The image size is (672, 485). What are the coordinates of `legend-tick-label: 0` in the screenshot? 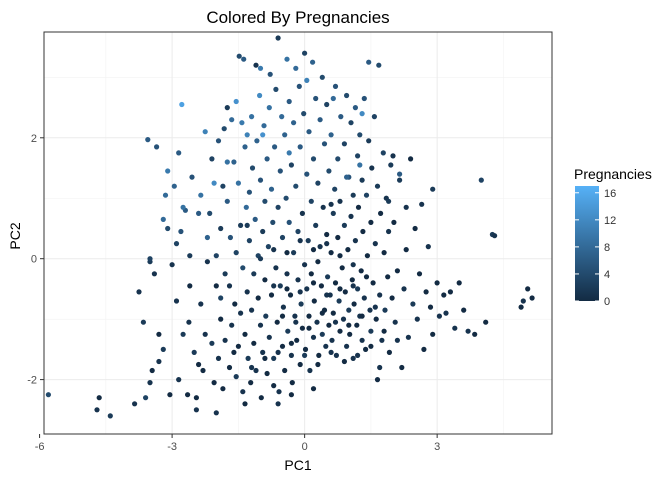 It's located at (607, 302).